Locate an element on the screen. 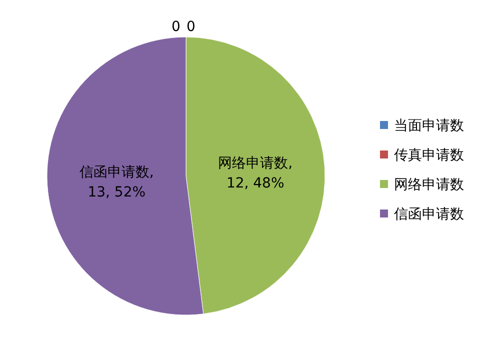 The image size is (496, 348). legend-label: 传真申请数 is located at coordinates (429, 156).